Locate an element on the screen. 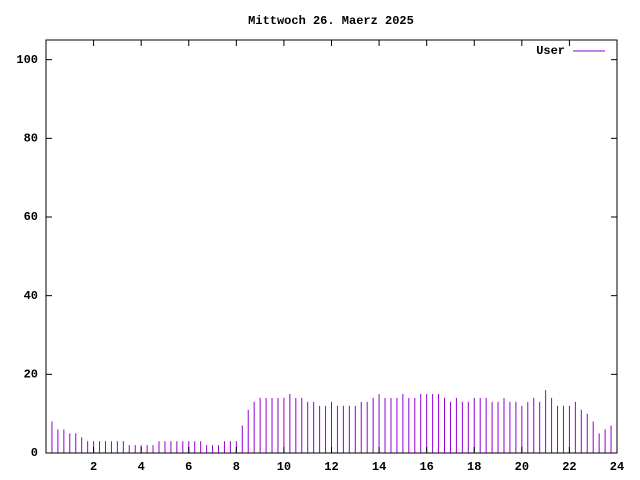 The width and height of the screenshot is (640, 480). x-tick-label: 18 is located at coordinates (474, 467).